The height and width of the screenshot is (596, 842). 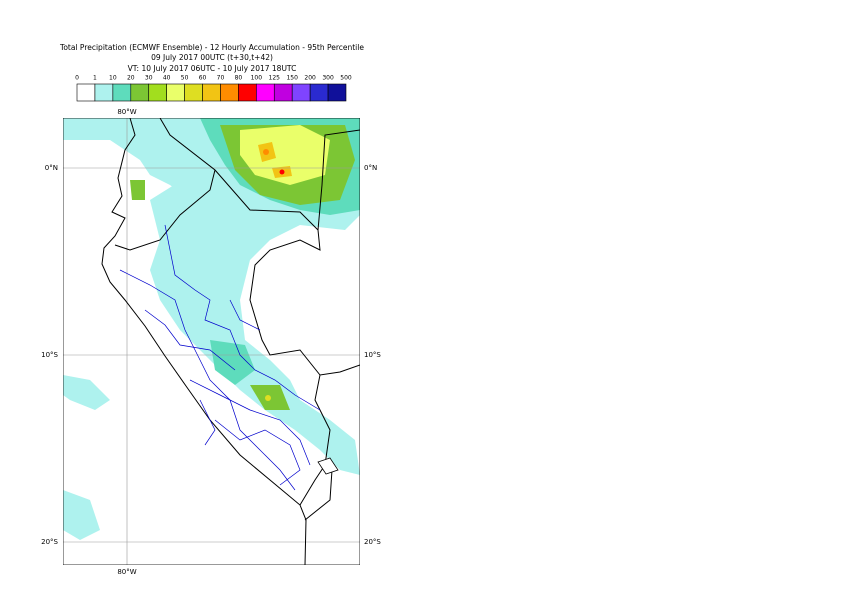 What do you see at coordinates (346, 78) in the screenshot?
I see `colorbar-label: 500` at bounding box center [346, 78].